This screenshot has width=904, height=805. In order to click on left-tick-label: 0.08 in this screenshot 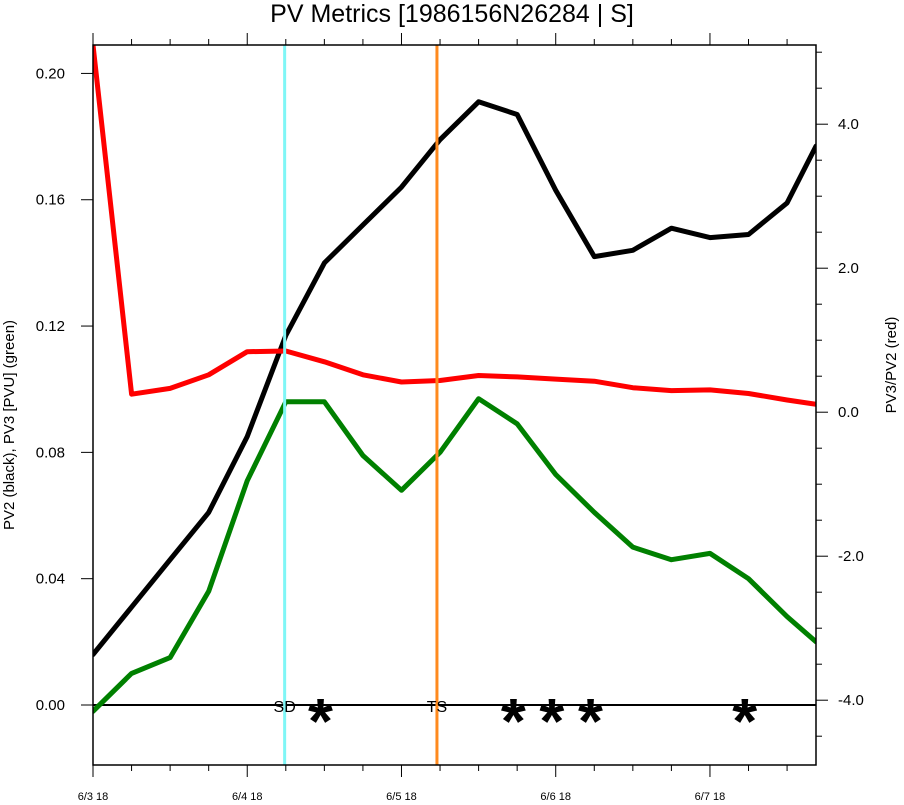, I will do `click(50, 452)`.